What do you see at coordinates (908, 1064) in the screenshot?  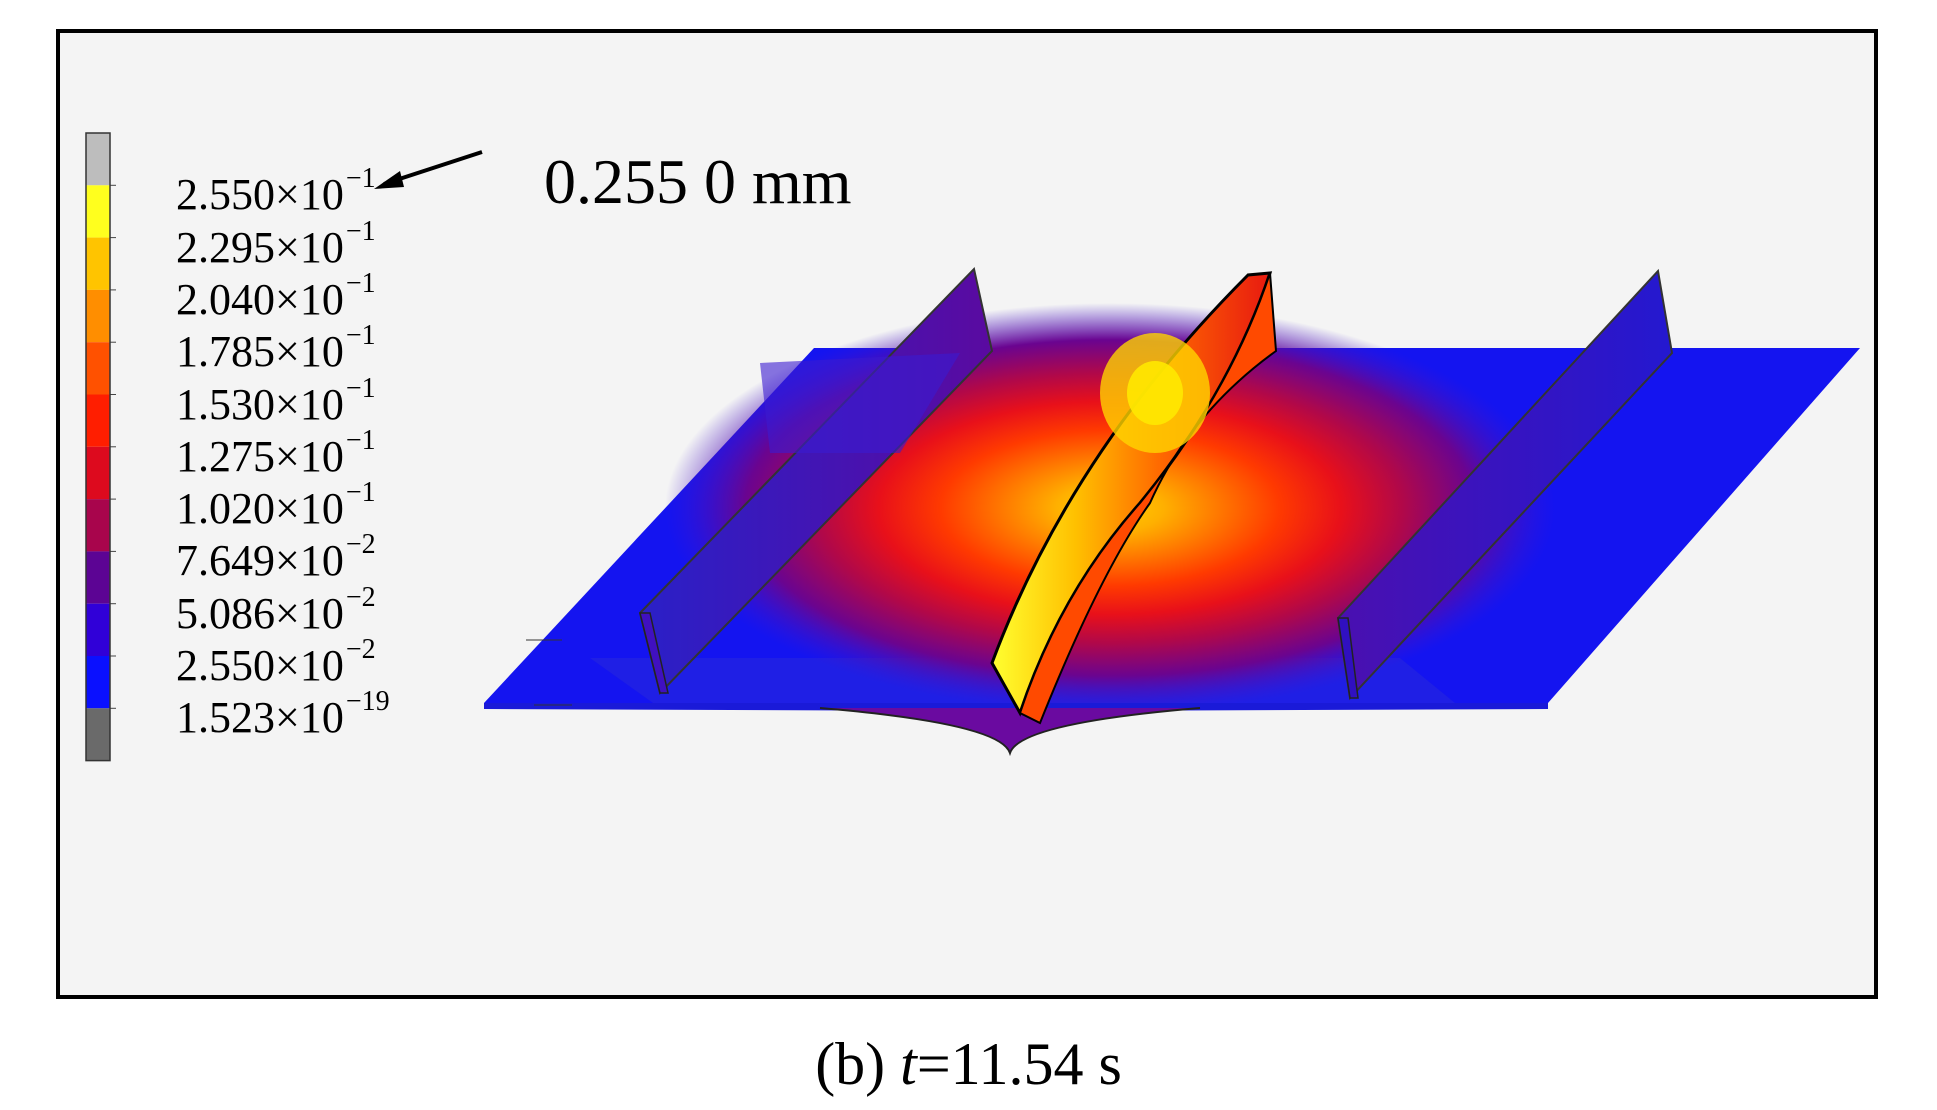 I see `caption-variable: t` at bounding box center [908, 1064].